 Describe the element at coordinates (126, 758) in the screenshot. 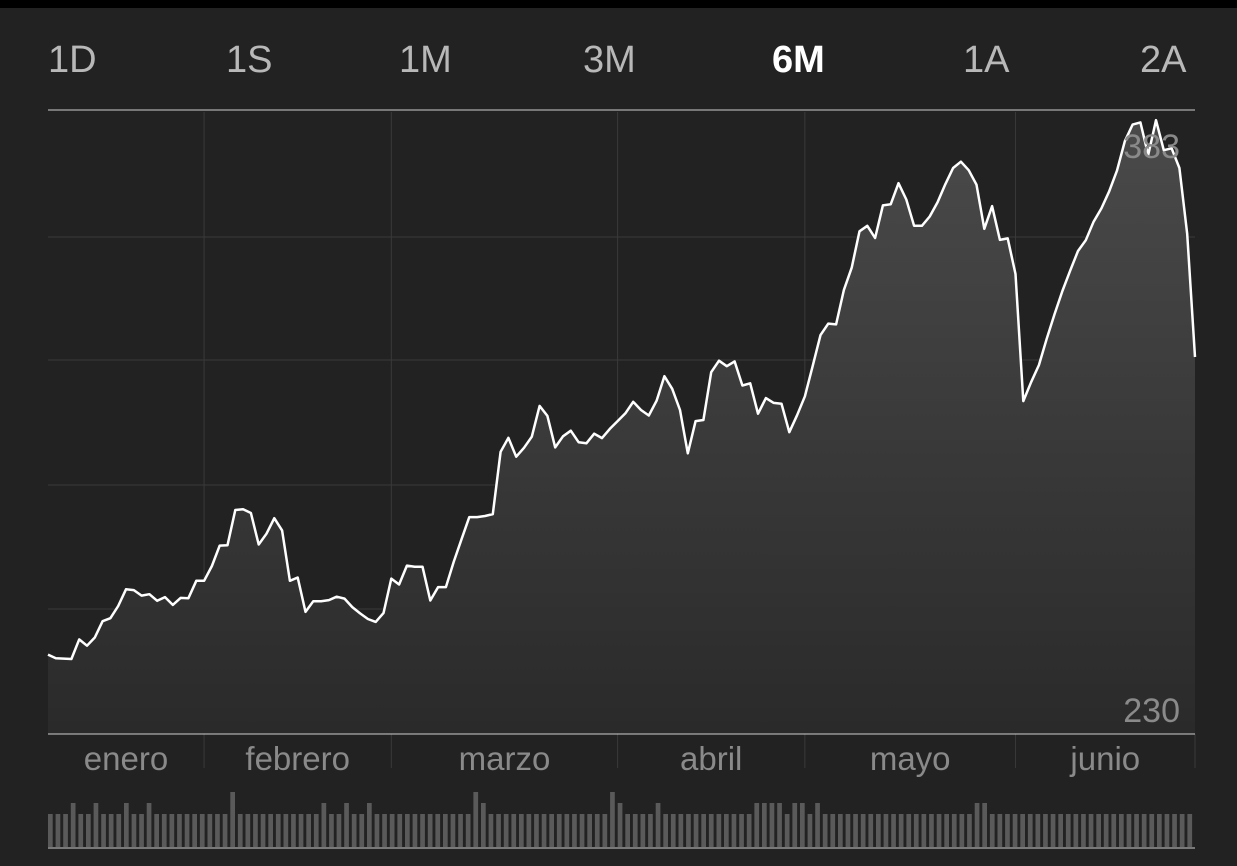

I see `month-label: enero` at that location.